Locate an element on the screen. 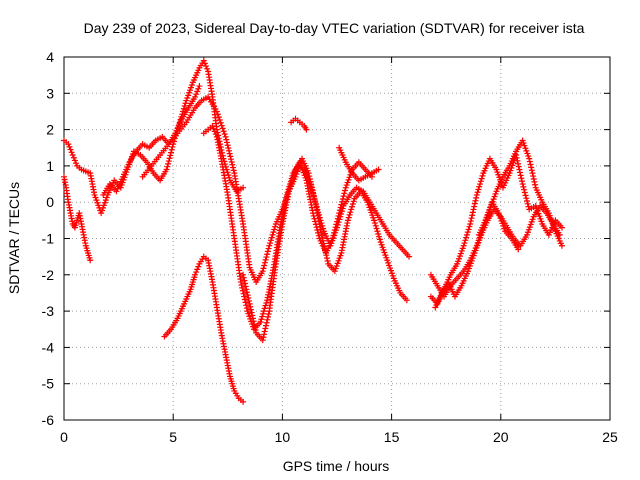 This screenshot has width=640, height=480. x-axis-label: GPS time / hours is located at coordinates (336, 466).